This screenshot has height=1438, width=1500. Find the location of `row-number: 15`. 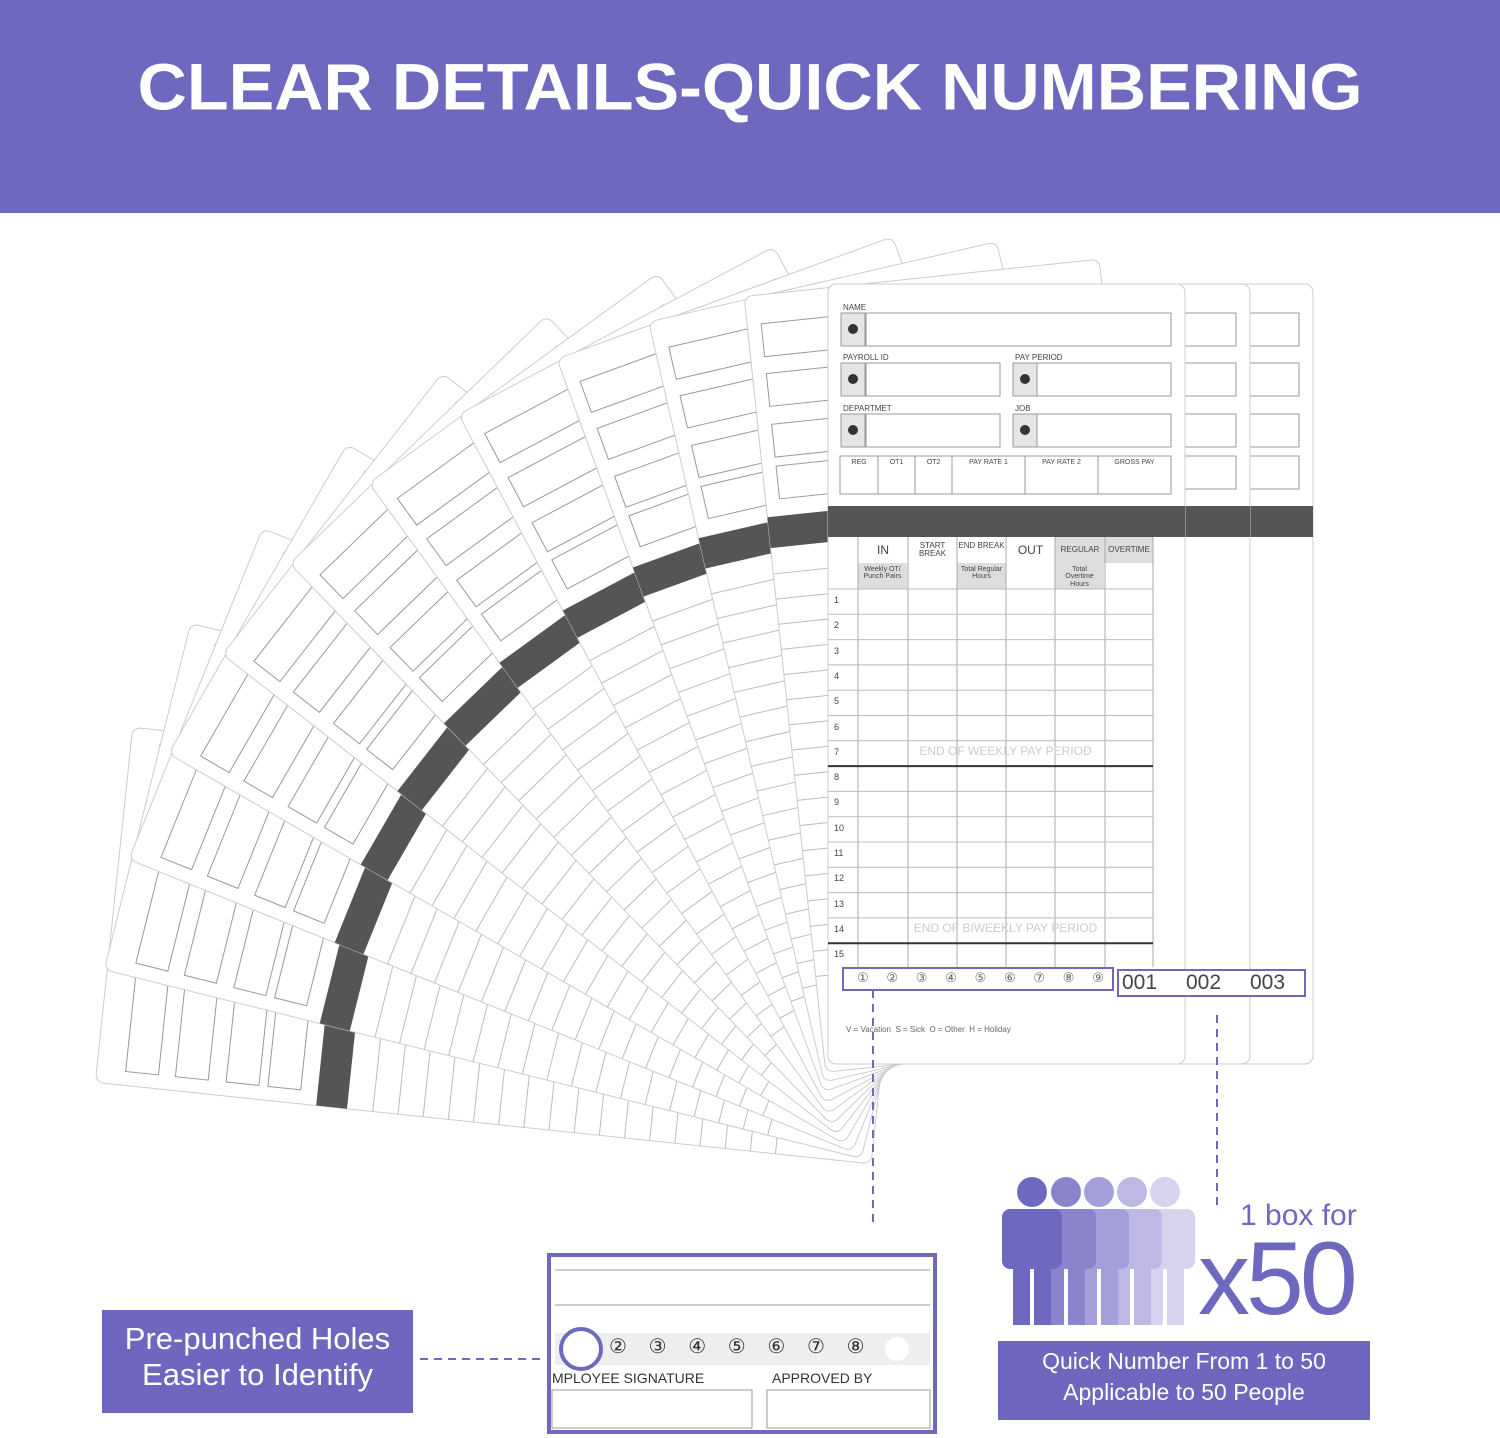

row-number: 15 is located at coordinates (839, 954).